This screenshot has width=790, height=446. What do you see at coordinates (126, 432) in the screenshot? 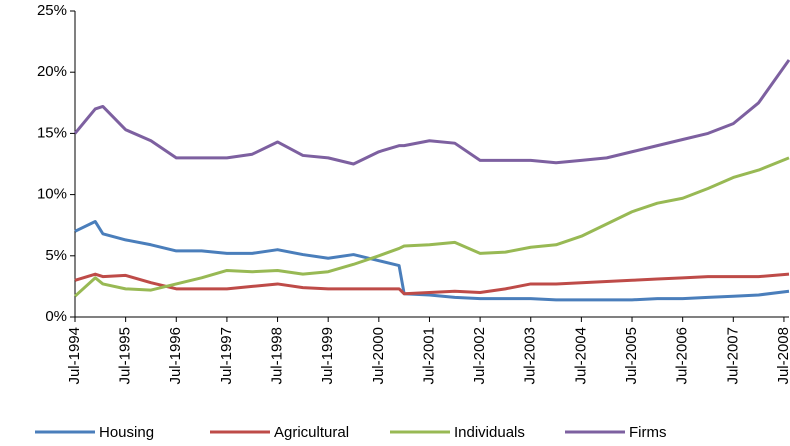
I see `legend-label: Housing` at bounding box center [126, 432].